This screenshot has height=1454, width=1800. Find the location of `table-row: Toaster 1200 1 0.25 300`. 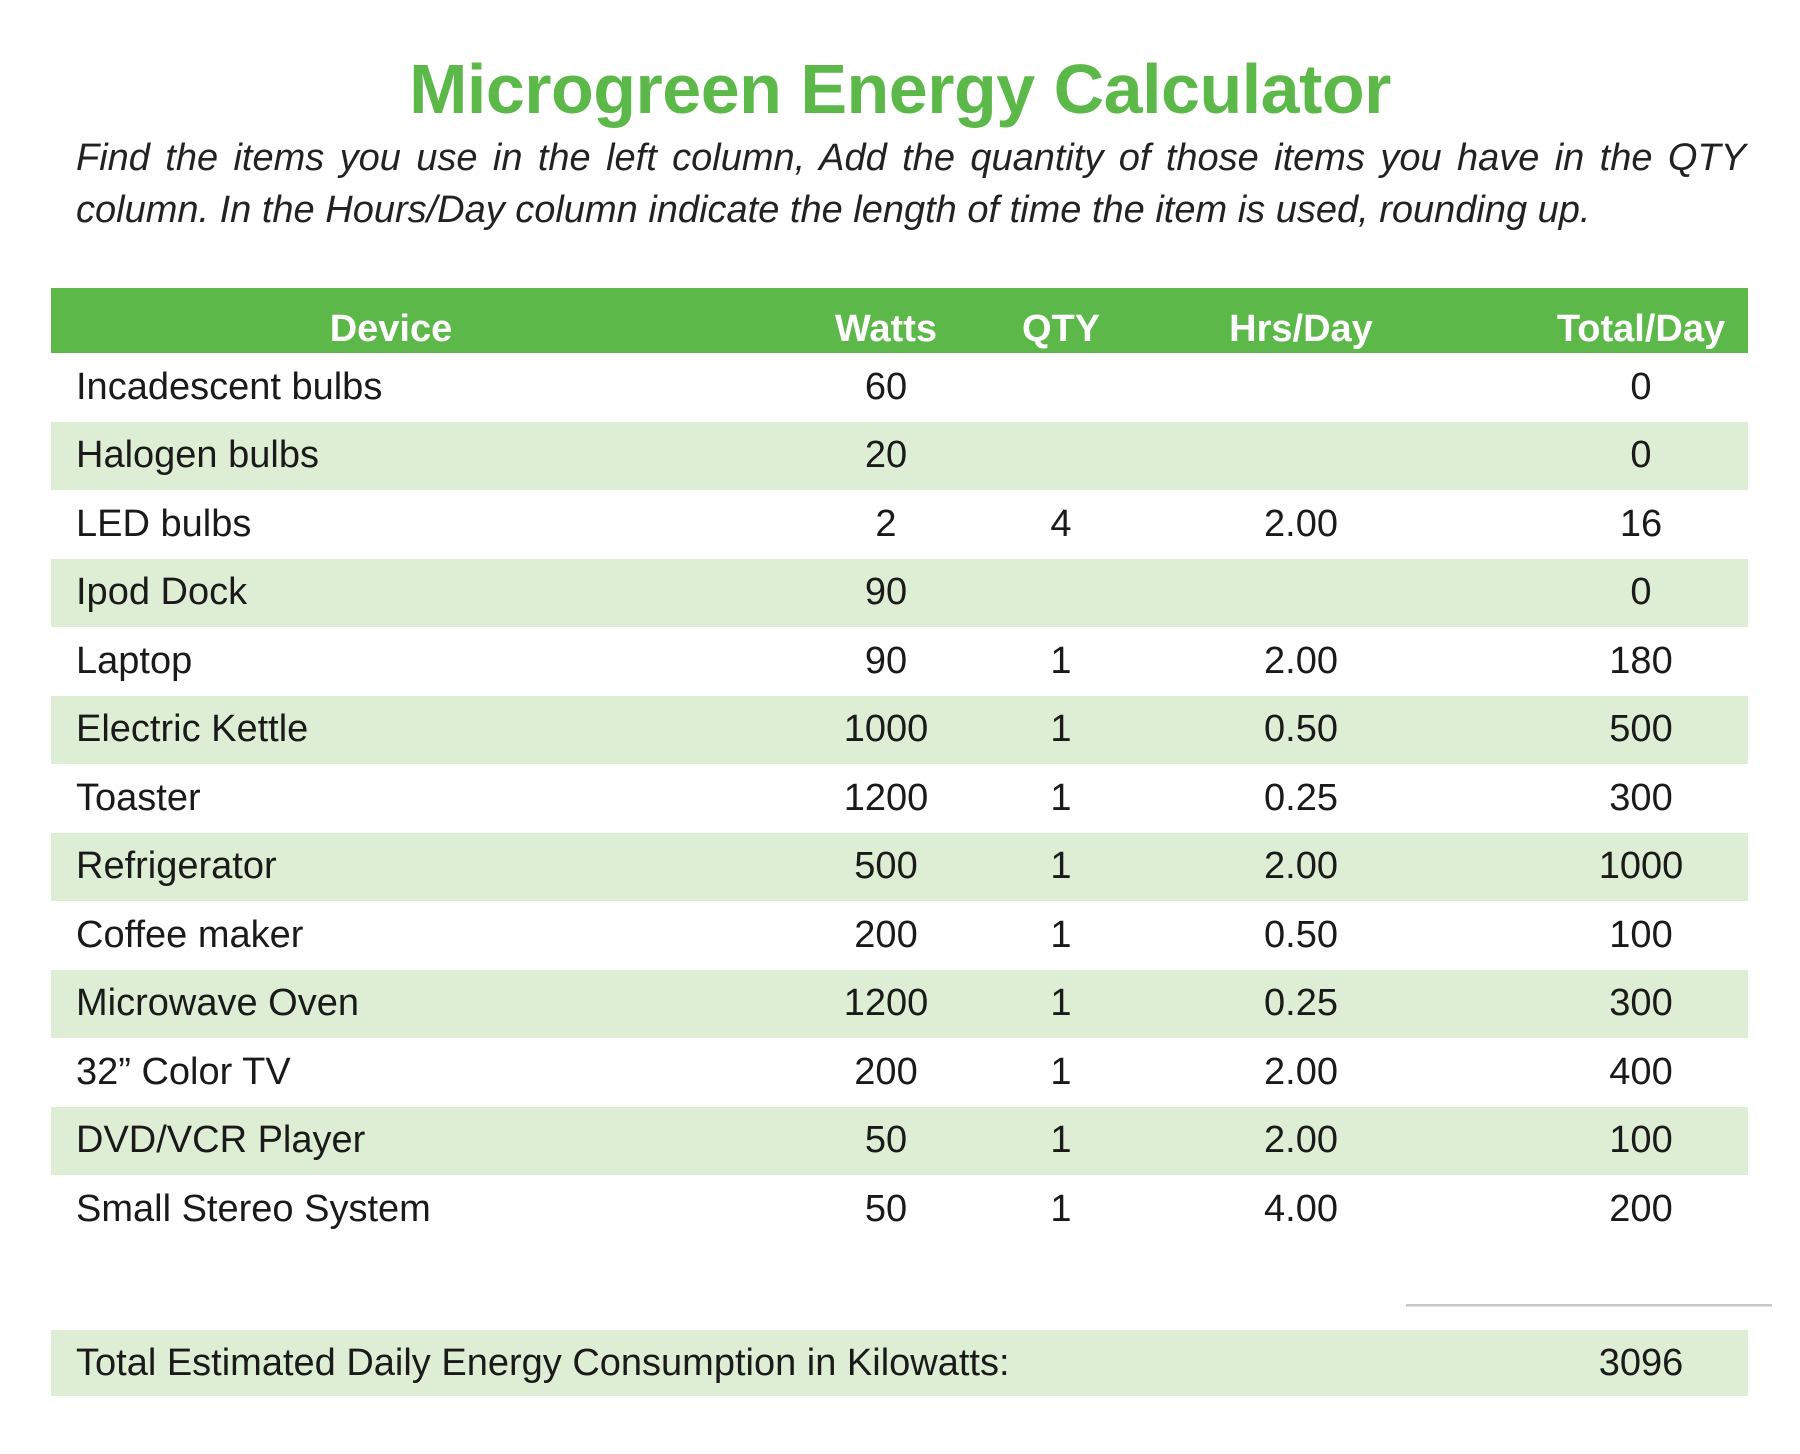

table-row: Toaster 1200 1 0.25 300 is located at coordinates (899, 798).